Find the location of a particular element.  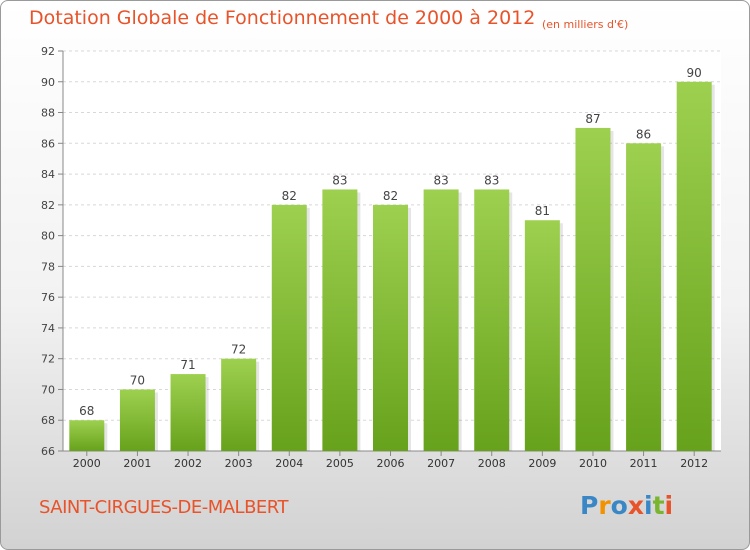

x-tick-label: 2000 is located at coordinates (87, 463).